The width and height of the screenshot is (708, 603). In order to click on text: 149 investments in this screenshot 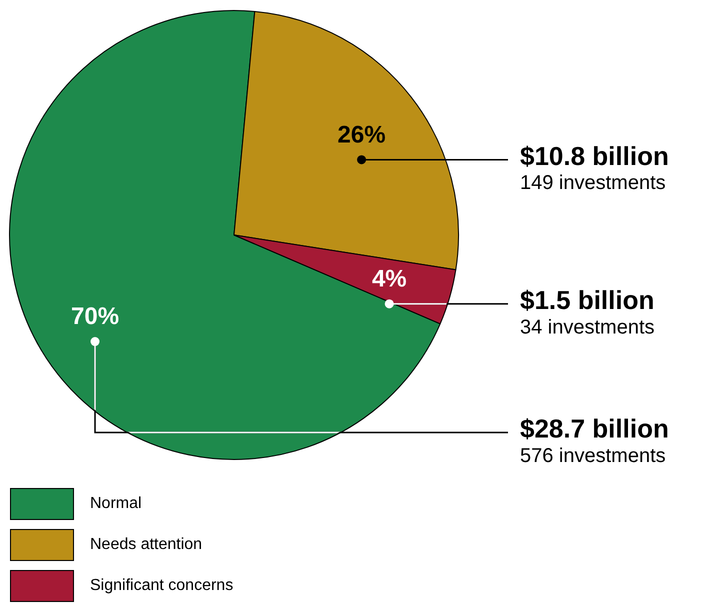, I will do `click(593, 183)`.